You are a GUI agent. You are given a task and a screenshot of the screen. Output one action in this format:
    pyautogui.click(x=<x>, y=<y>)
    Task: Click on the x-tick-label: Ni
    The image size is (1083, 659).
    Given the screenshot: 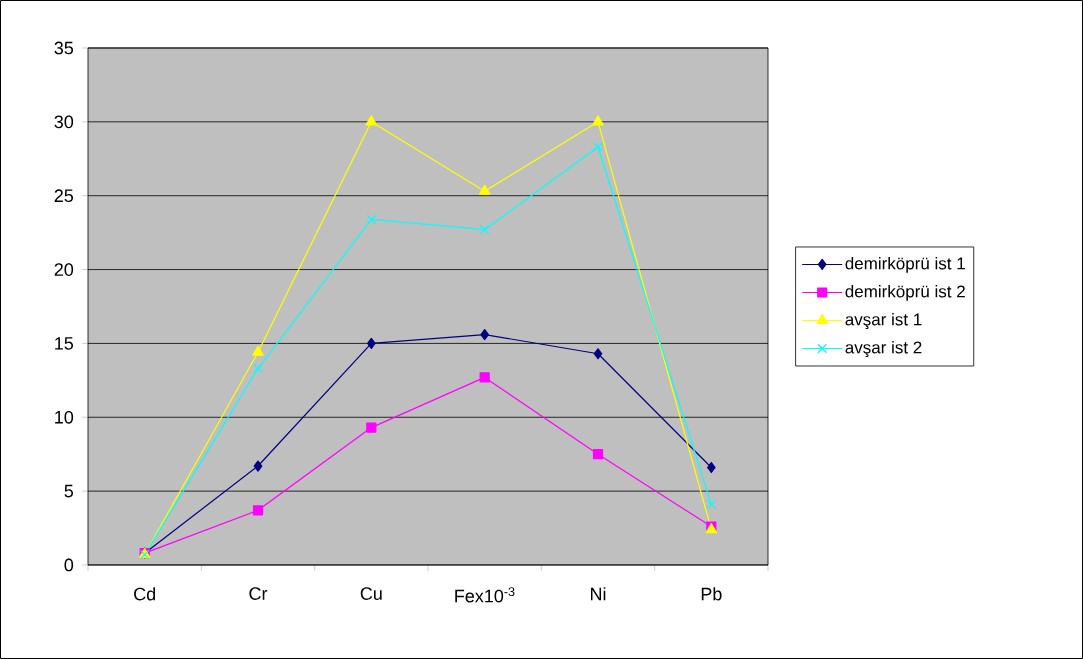 What is the action you would take?
    pyautogui.click(x=598, y=594)
    